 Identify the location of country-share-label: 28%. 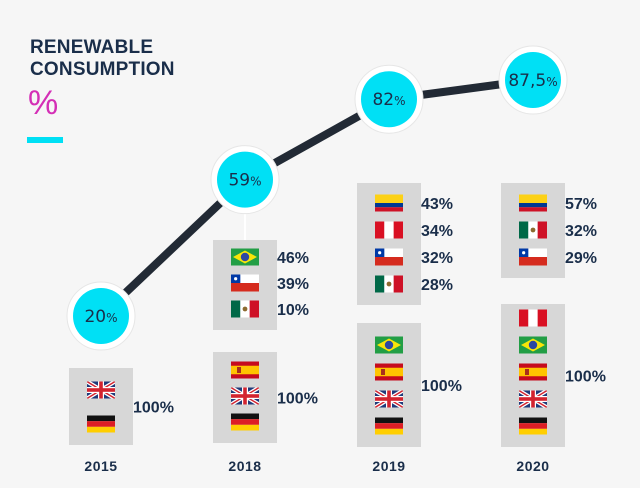
(437, 285).